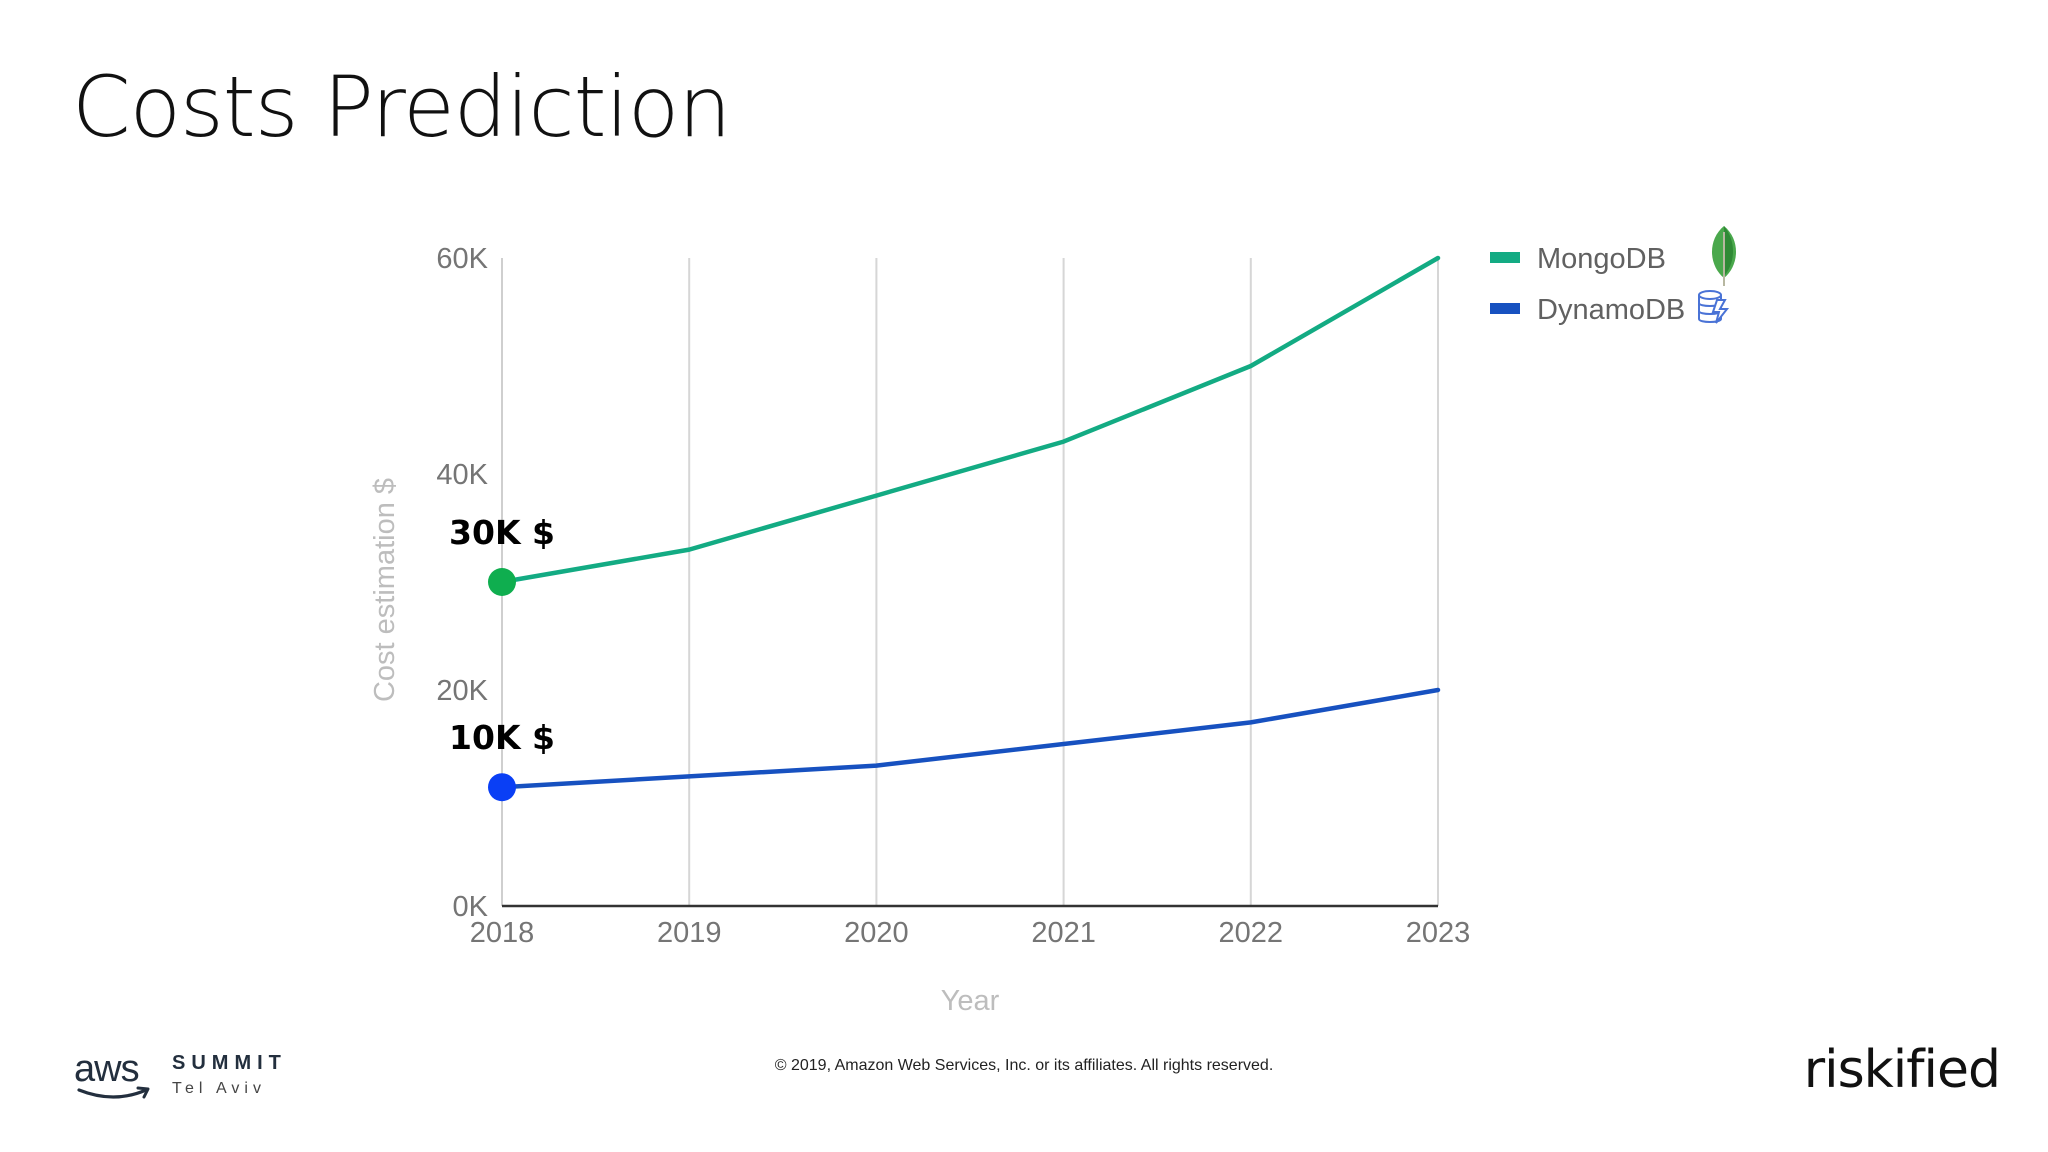 This screenshot has width=2048, height=1152. I want to click on legend-label-dynamodb: DynamoDB, so click(1611, 310).